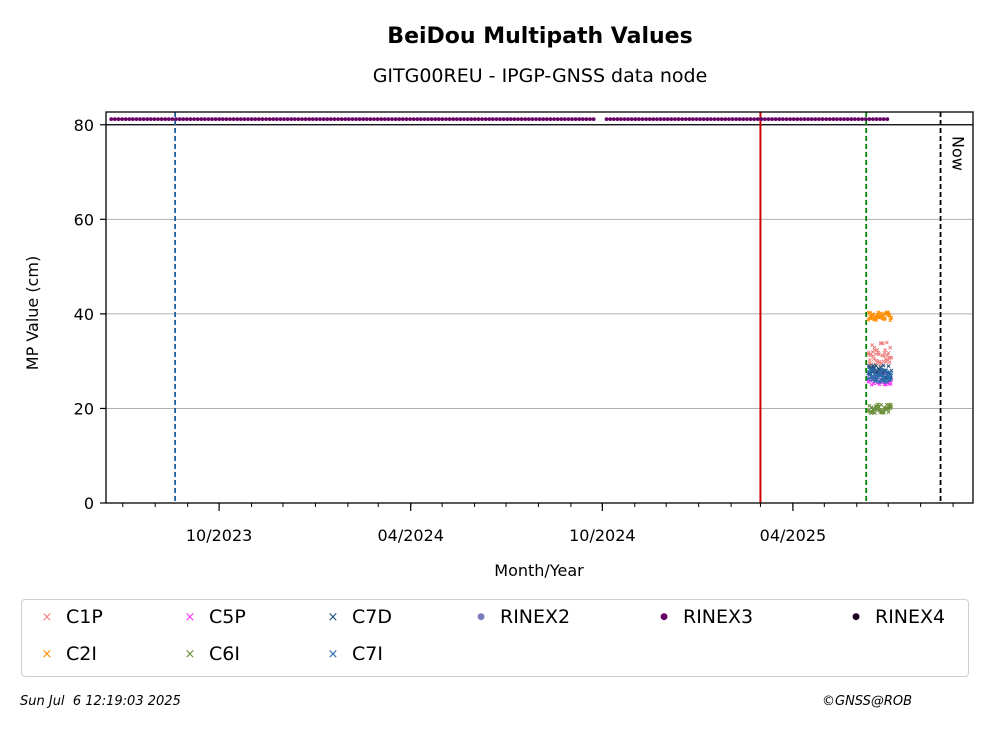 Image resolution: width=993 pixels, height=734 pixels. What do you see at coordinates (539, 36) in the screenshot?
I see `chart-title: BeiDou Multipath Values` at bounding box center [539, 36].